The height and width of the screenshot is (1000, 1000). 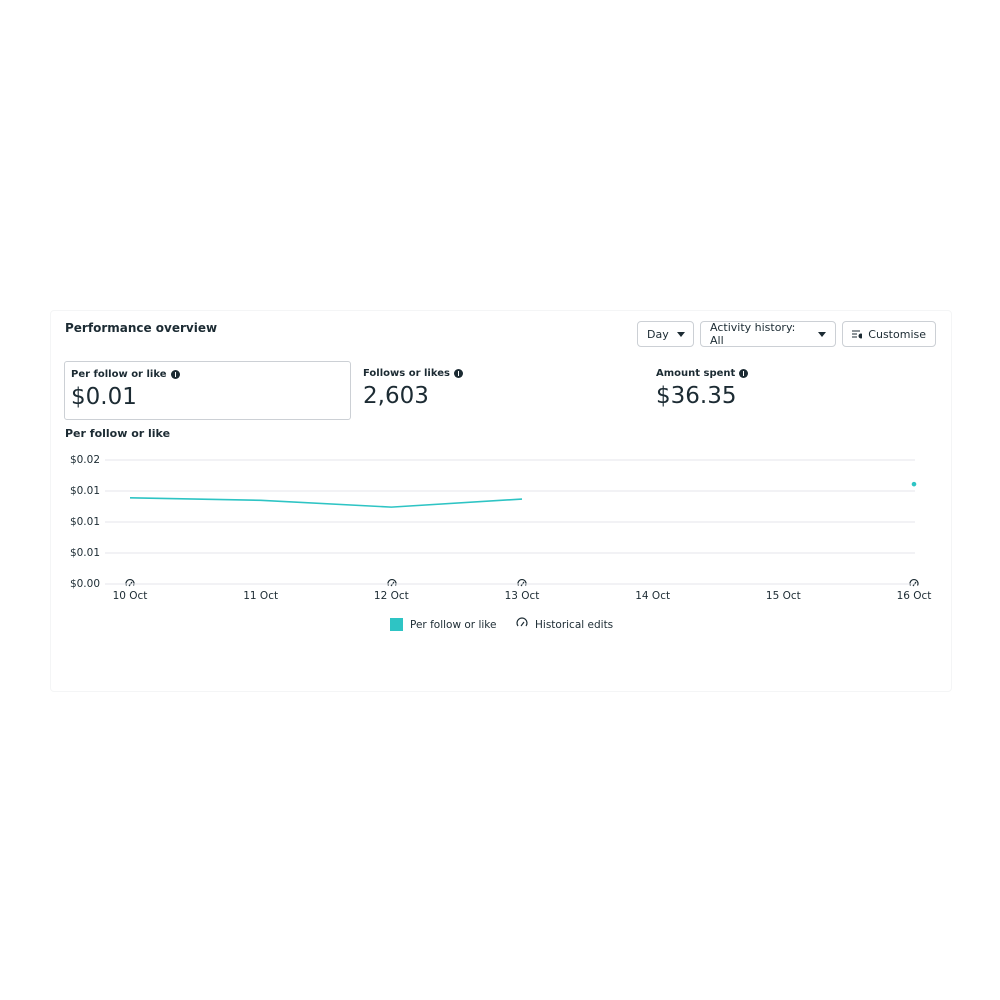 I want to click on x-tick-label: 13 Oct, so click(x=522, y=596).